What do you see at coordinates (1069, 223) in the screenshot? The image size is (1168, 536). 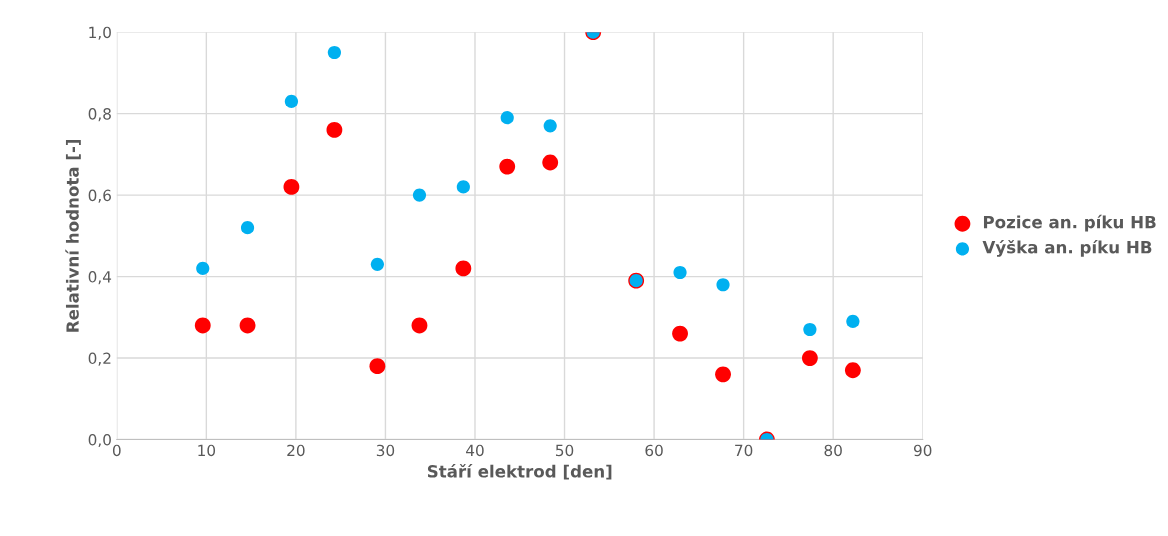 I see `legend-label: Pozice an. píku HB` at bounding box center [1069, 223].